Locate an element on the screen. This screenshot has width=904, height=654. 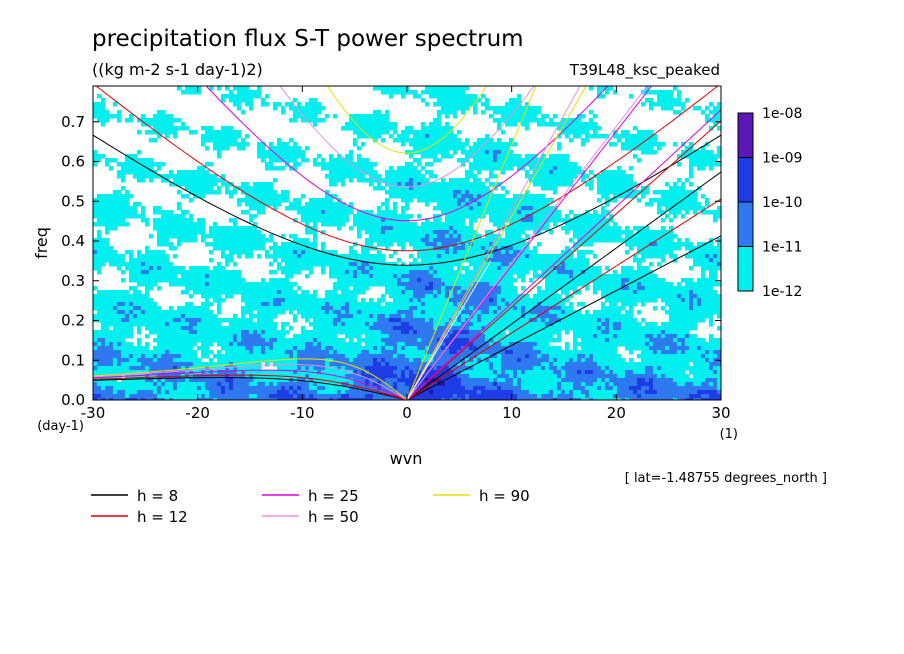
latitude-annotation: [ lat=-1.48755 degrees_north ] is located at coordinates (726, 478).